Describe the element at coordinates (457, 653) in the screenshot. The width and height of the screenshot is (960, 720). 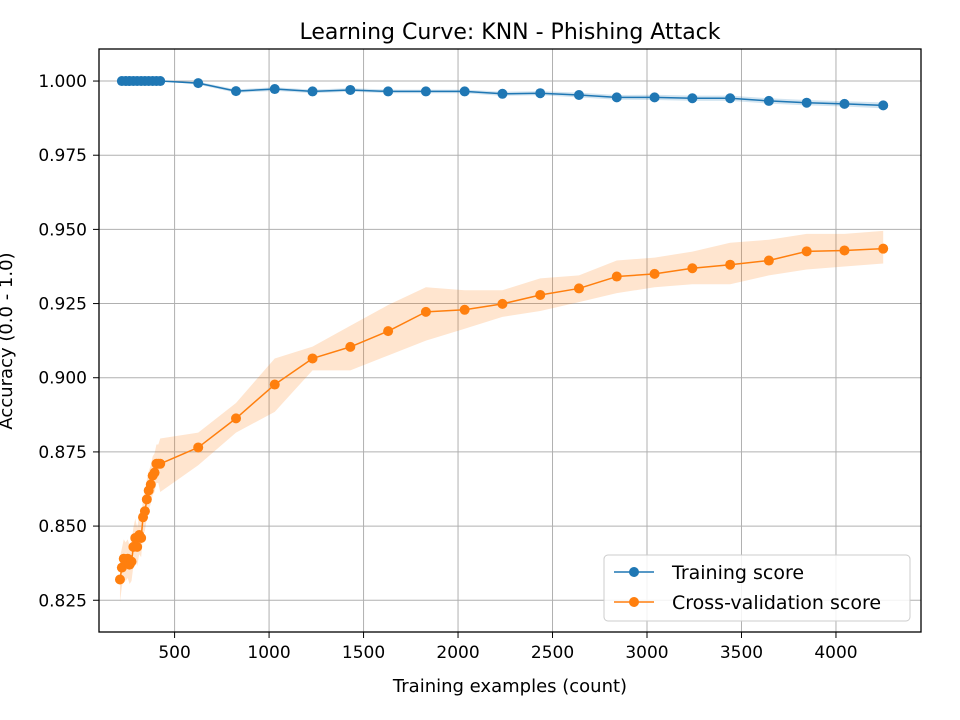
I see `x-tick-label: 2000` at that location.